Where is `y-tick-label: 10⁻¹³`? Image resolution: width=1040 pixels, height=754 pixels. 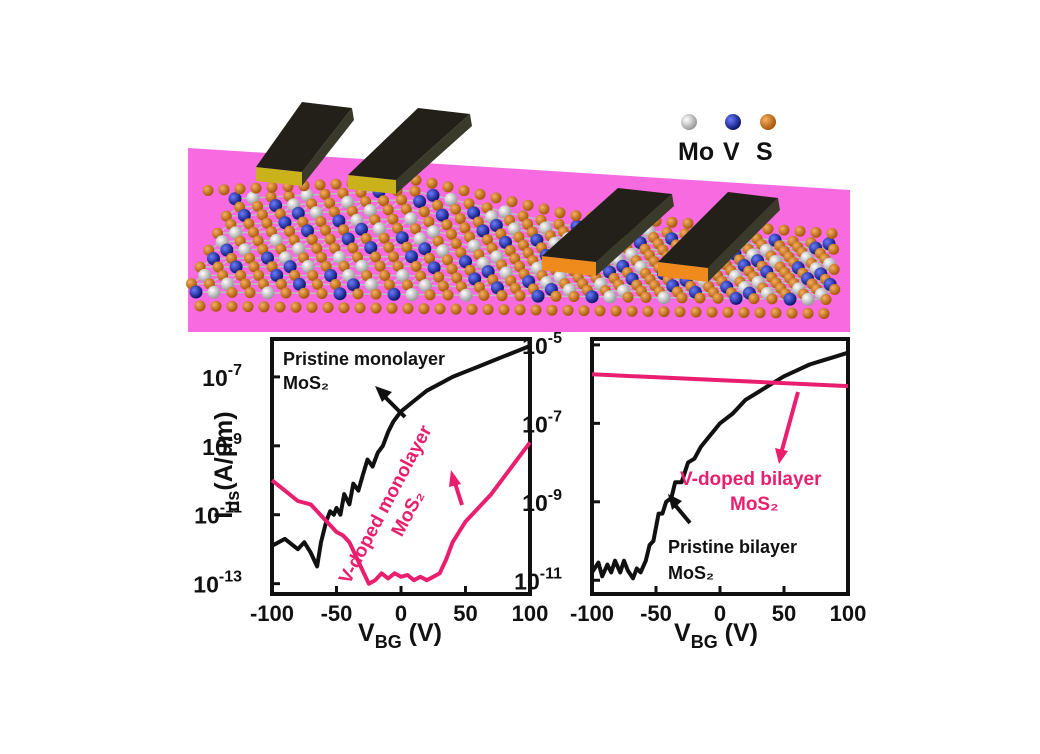
y-tick-label: 10⁻¹³ is located at coordinates (217, 583).